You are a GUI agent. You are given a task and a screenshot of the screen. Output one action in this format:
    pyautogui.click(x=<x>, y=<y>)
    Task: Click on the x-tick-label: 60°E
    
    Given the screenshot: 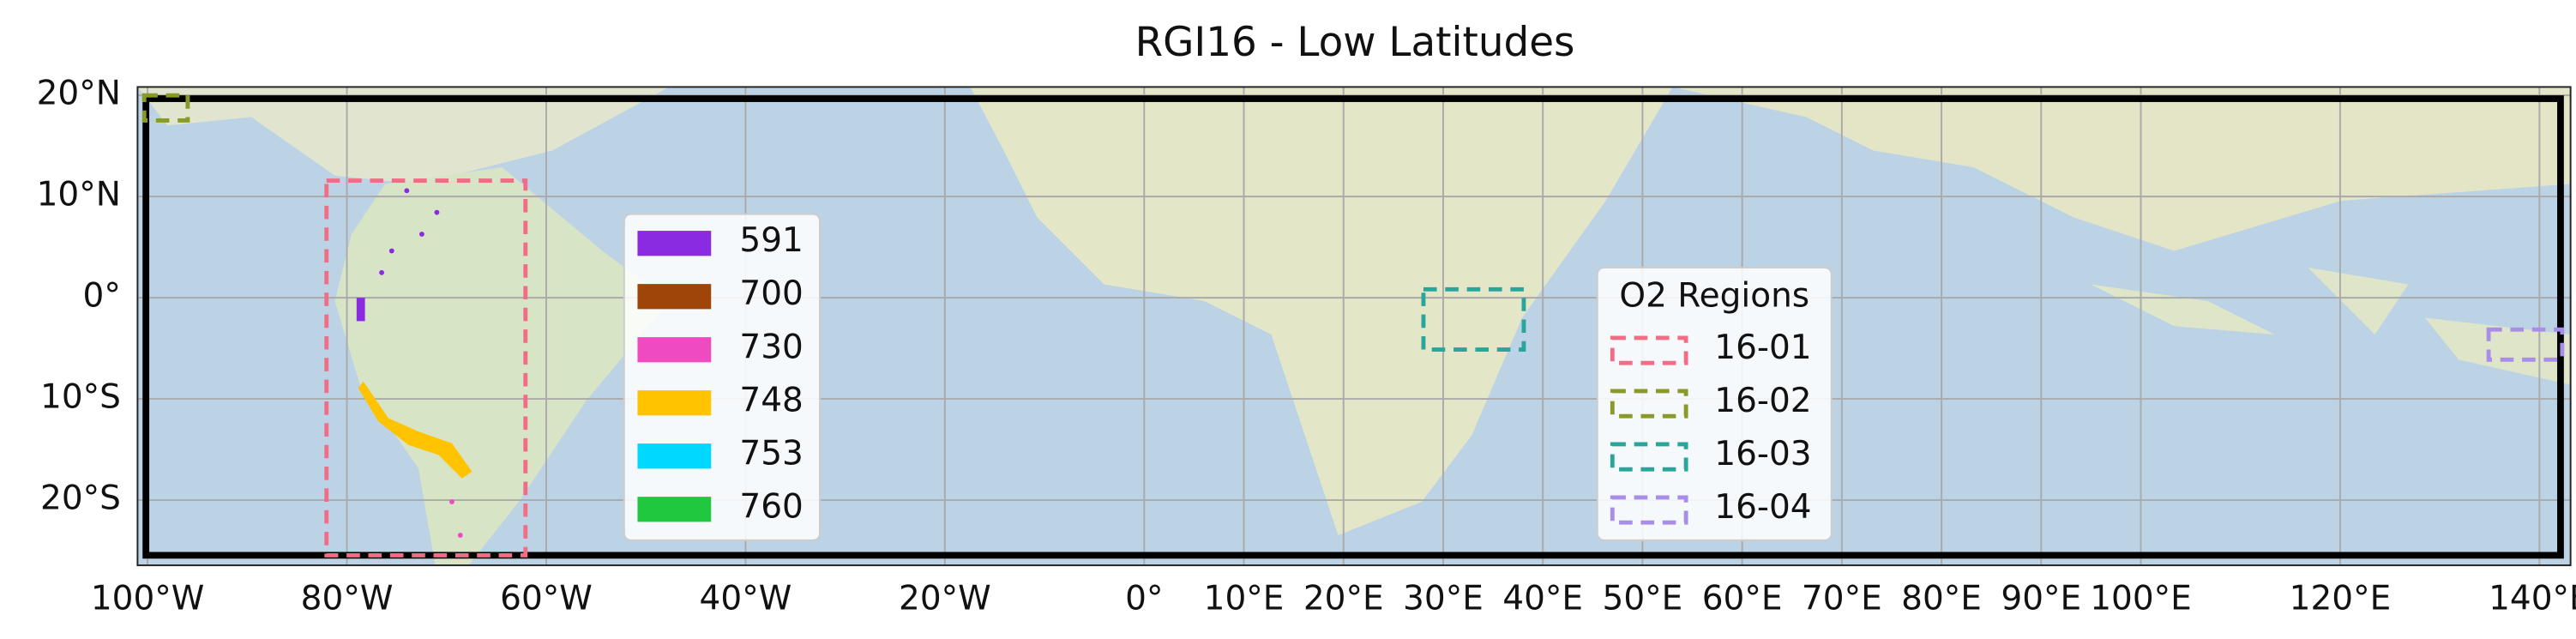 What is the action you would take?
    pyautogui.click(x=1742, y=599)
    